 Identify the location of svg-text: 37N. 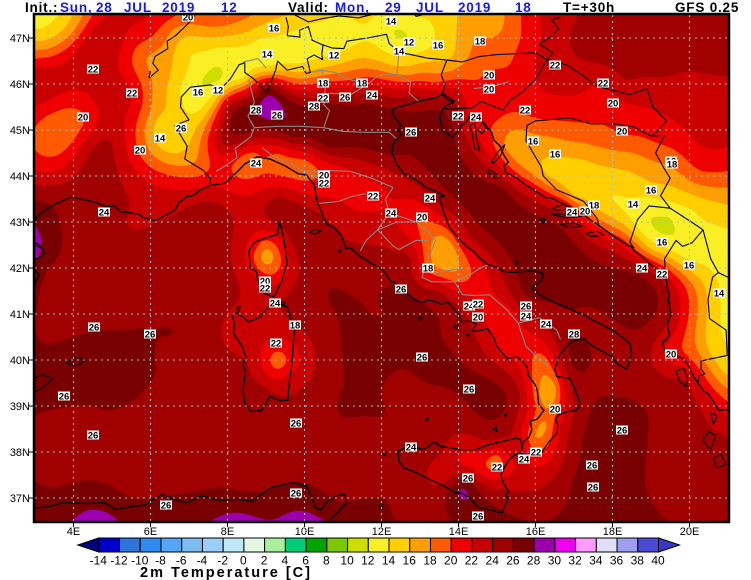
(20, 499).